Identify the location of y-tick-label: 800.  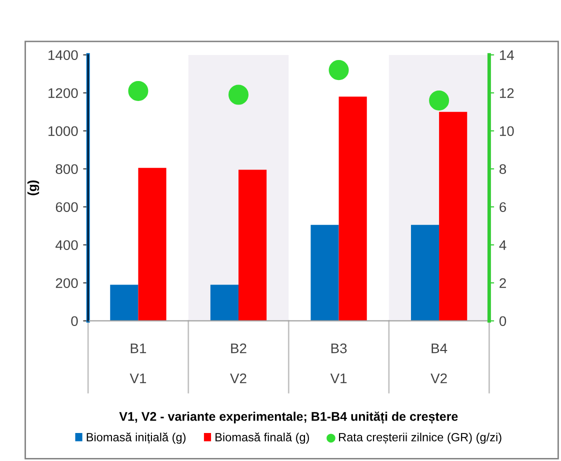
(67, 169).